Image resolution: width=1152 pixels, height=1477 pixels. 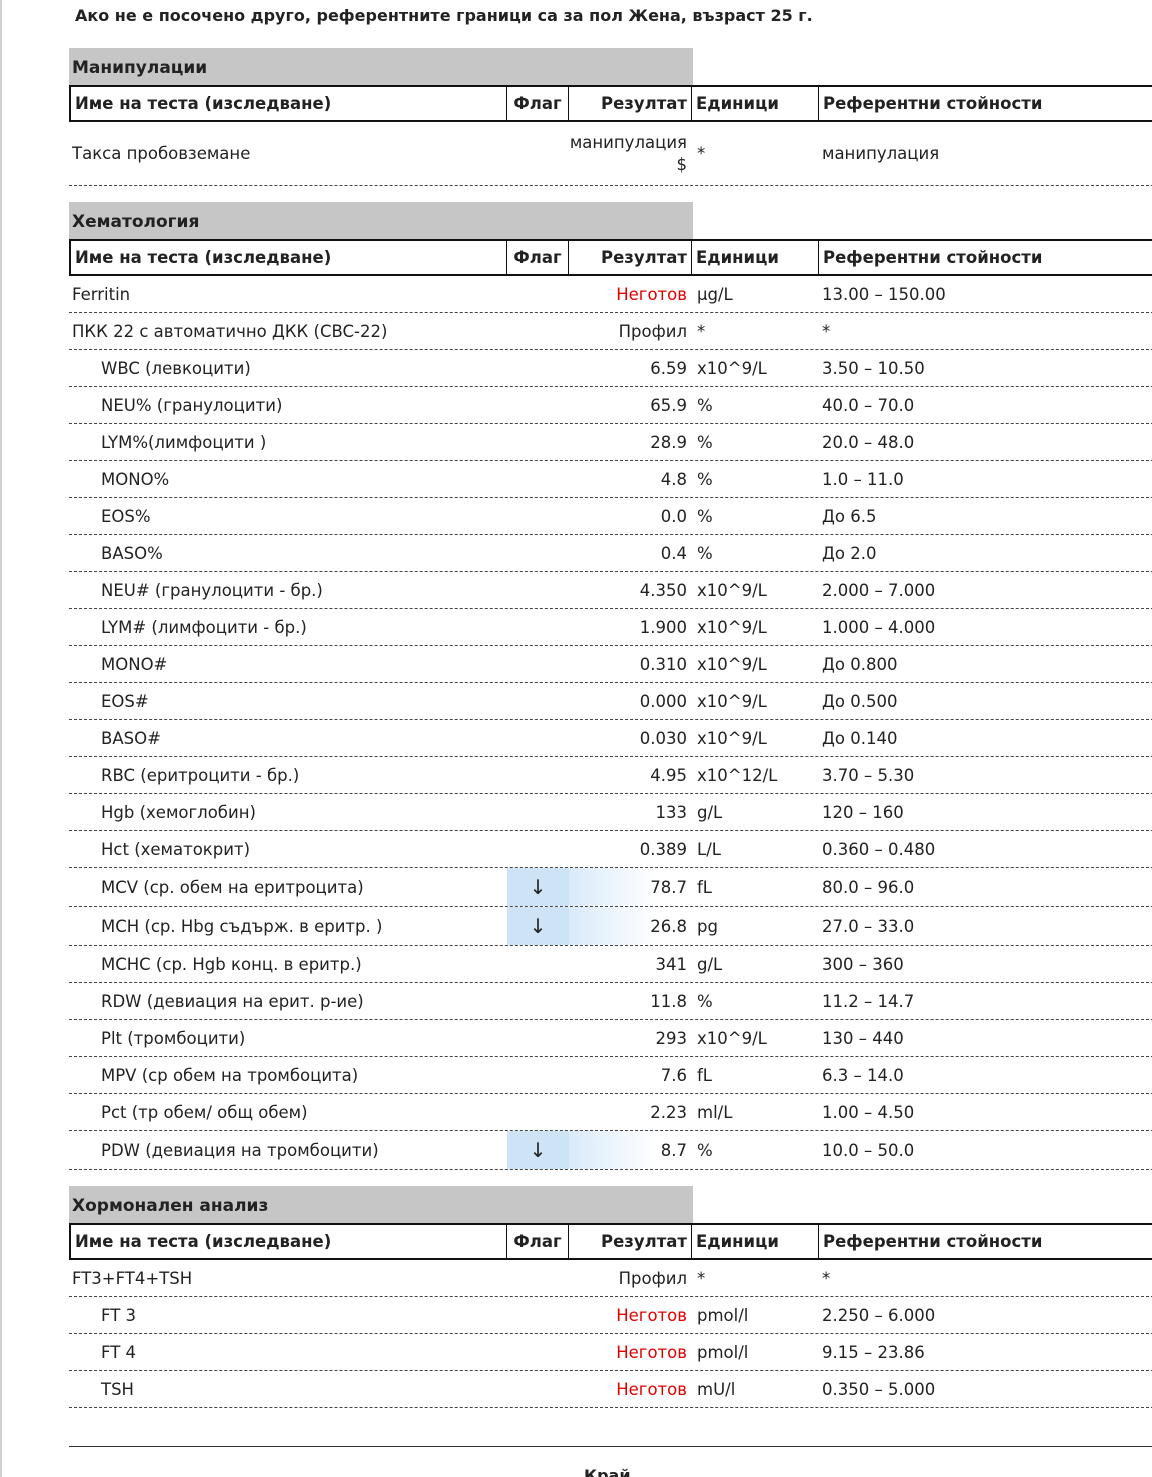 I want to click on reference: 3.70 – 5.30, so click(x=868, y=775).